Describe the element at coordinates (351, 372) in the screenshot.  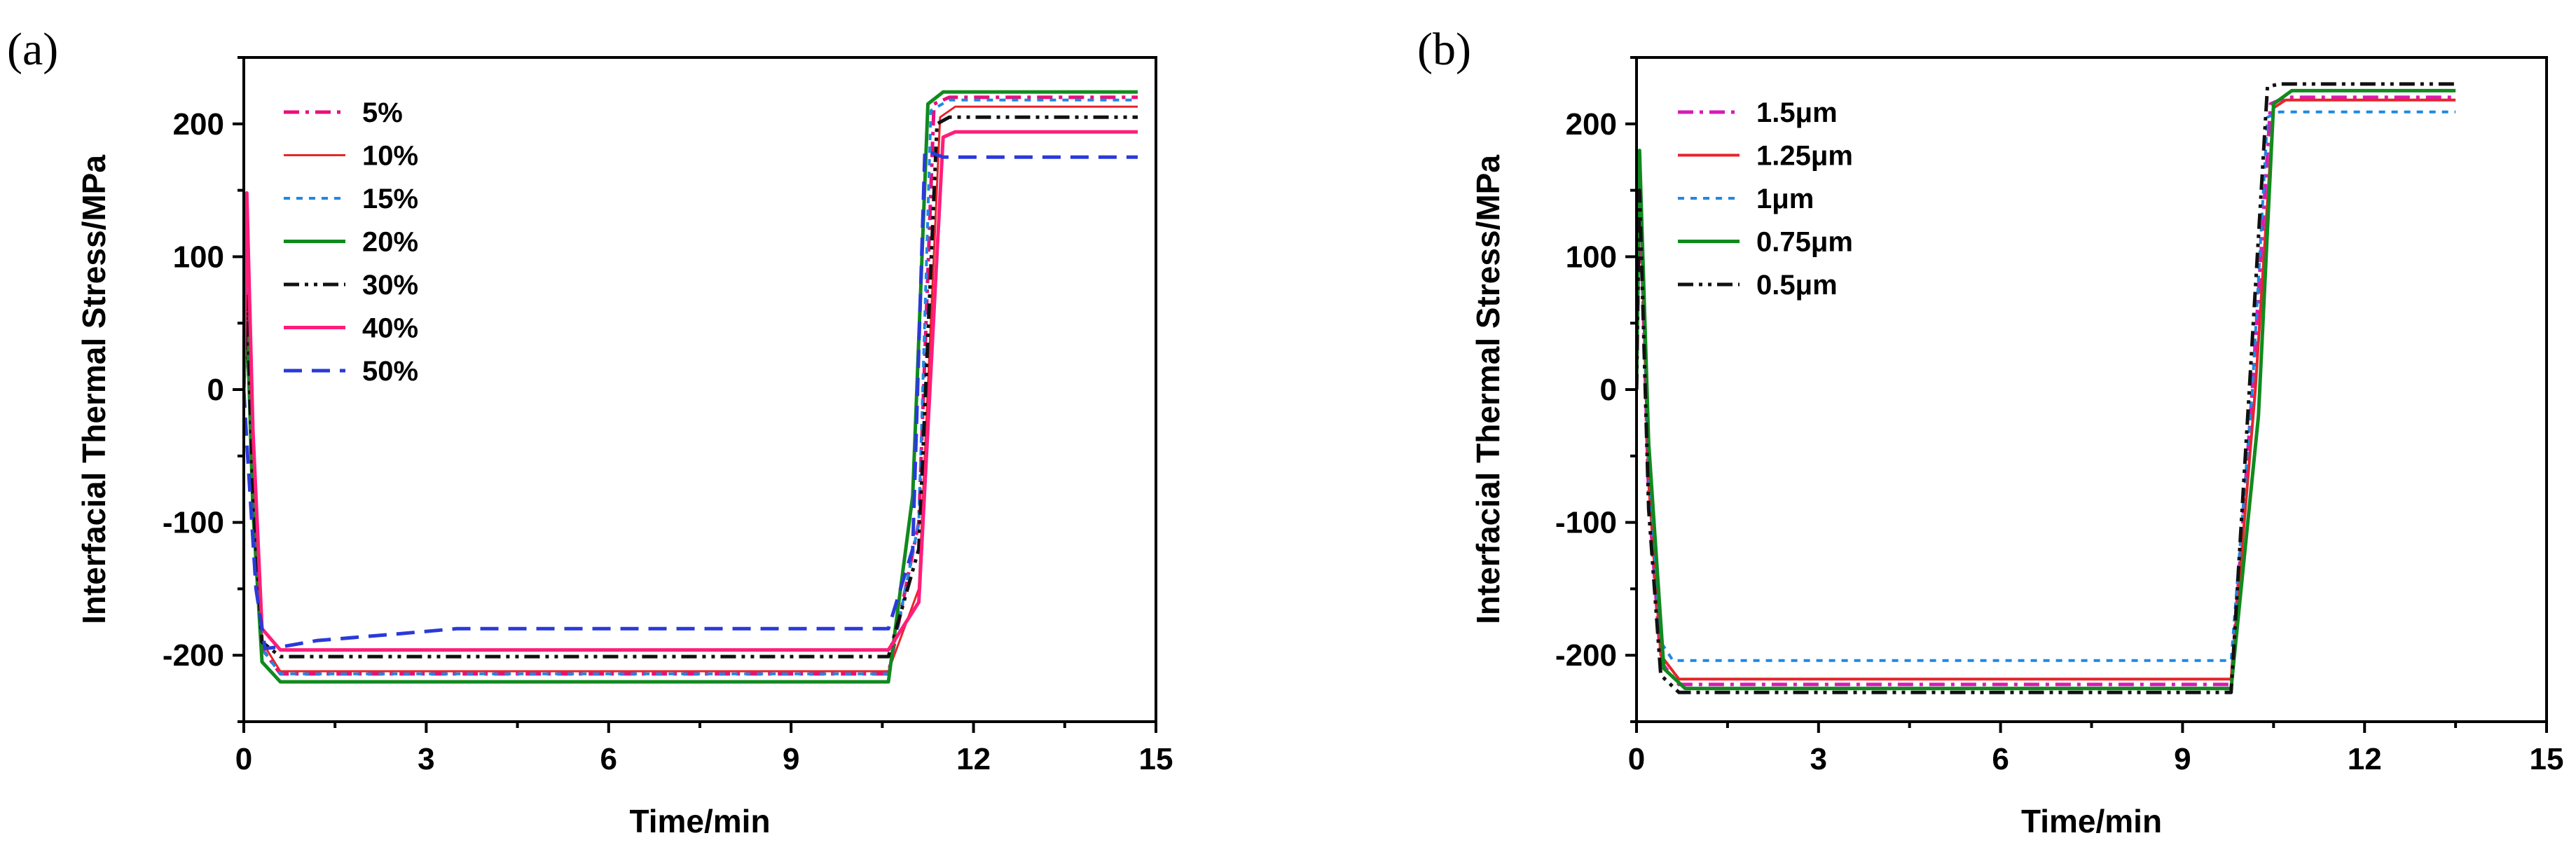
I see `legend-item-50pct: 50%` at that location.